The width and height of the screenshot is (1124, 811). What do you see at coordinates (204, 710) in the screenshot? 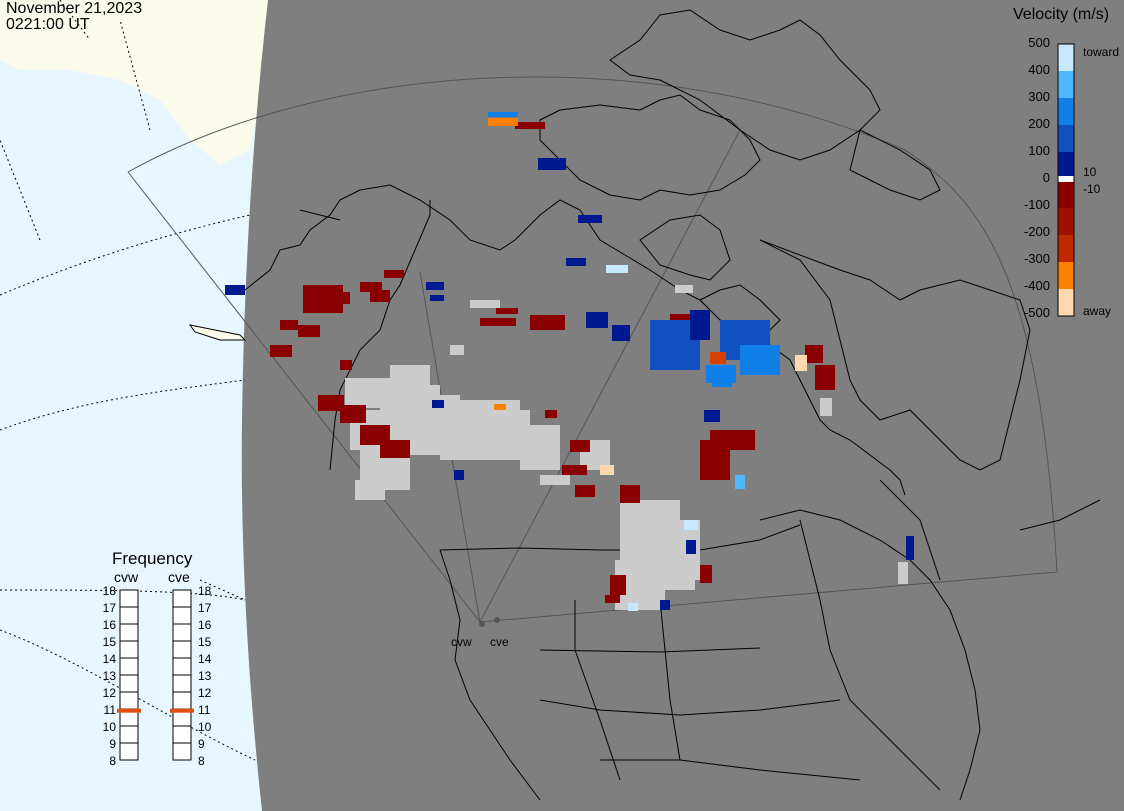
I see `freq-scale-right: 11` at bounding box center [204, 710].